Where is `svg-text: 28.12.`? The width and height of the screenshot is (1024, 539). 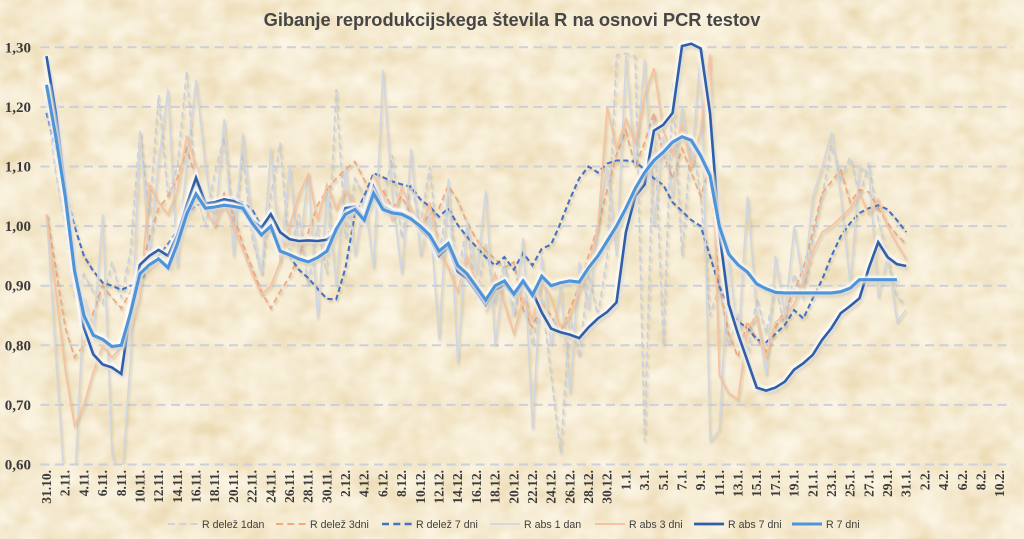
svg-text: 28.12. is located at coordinates (588, 487).